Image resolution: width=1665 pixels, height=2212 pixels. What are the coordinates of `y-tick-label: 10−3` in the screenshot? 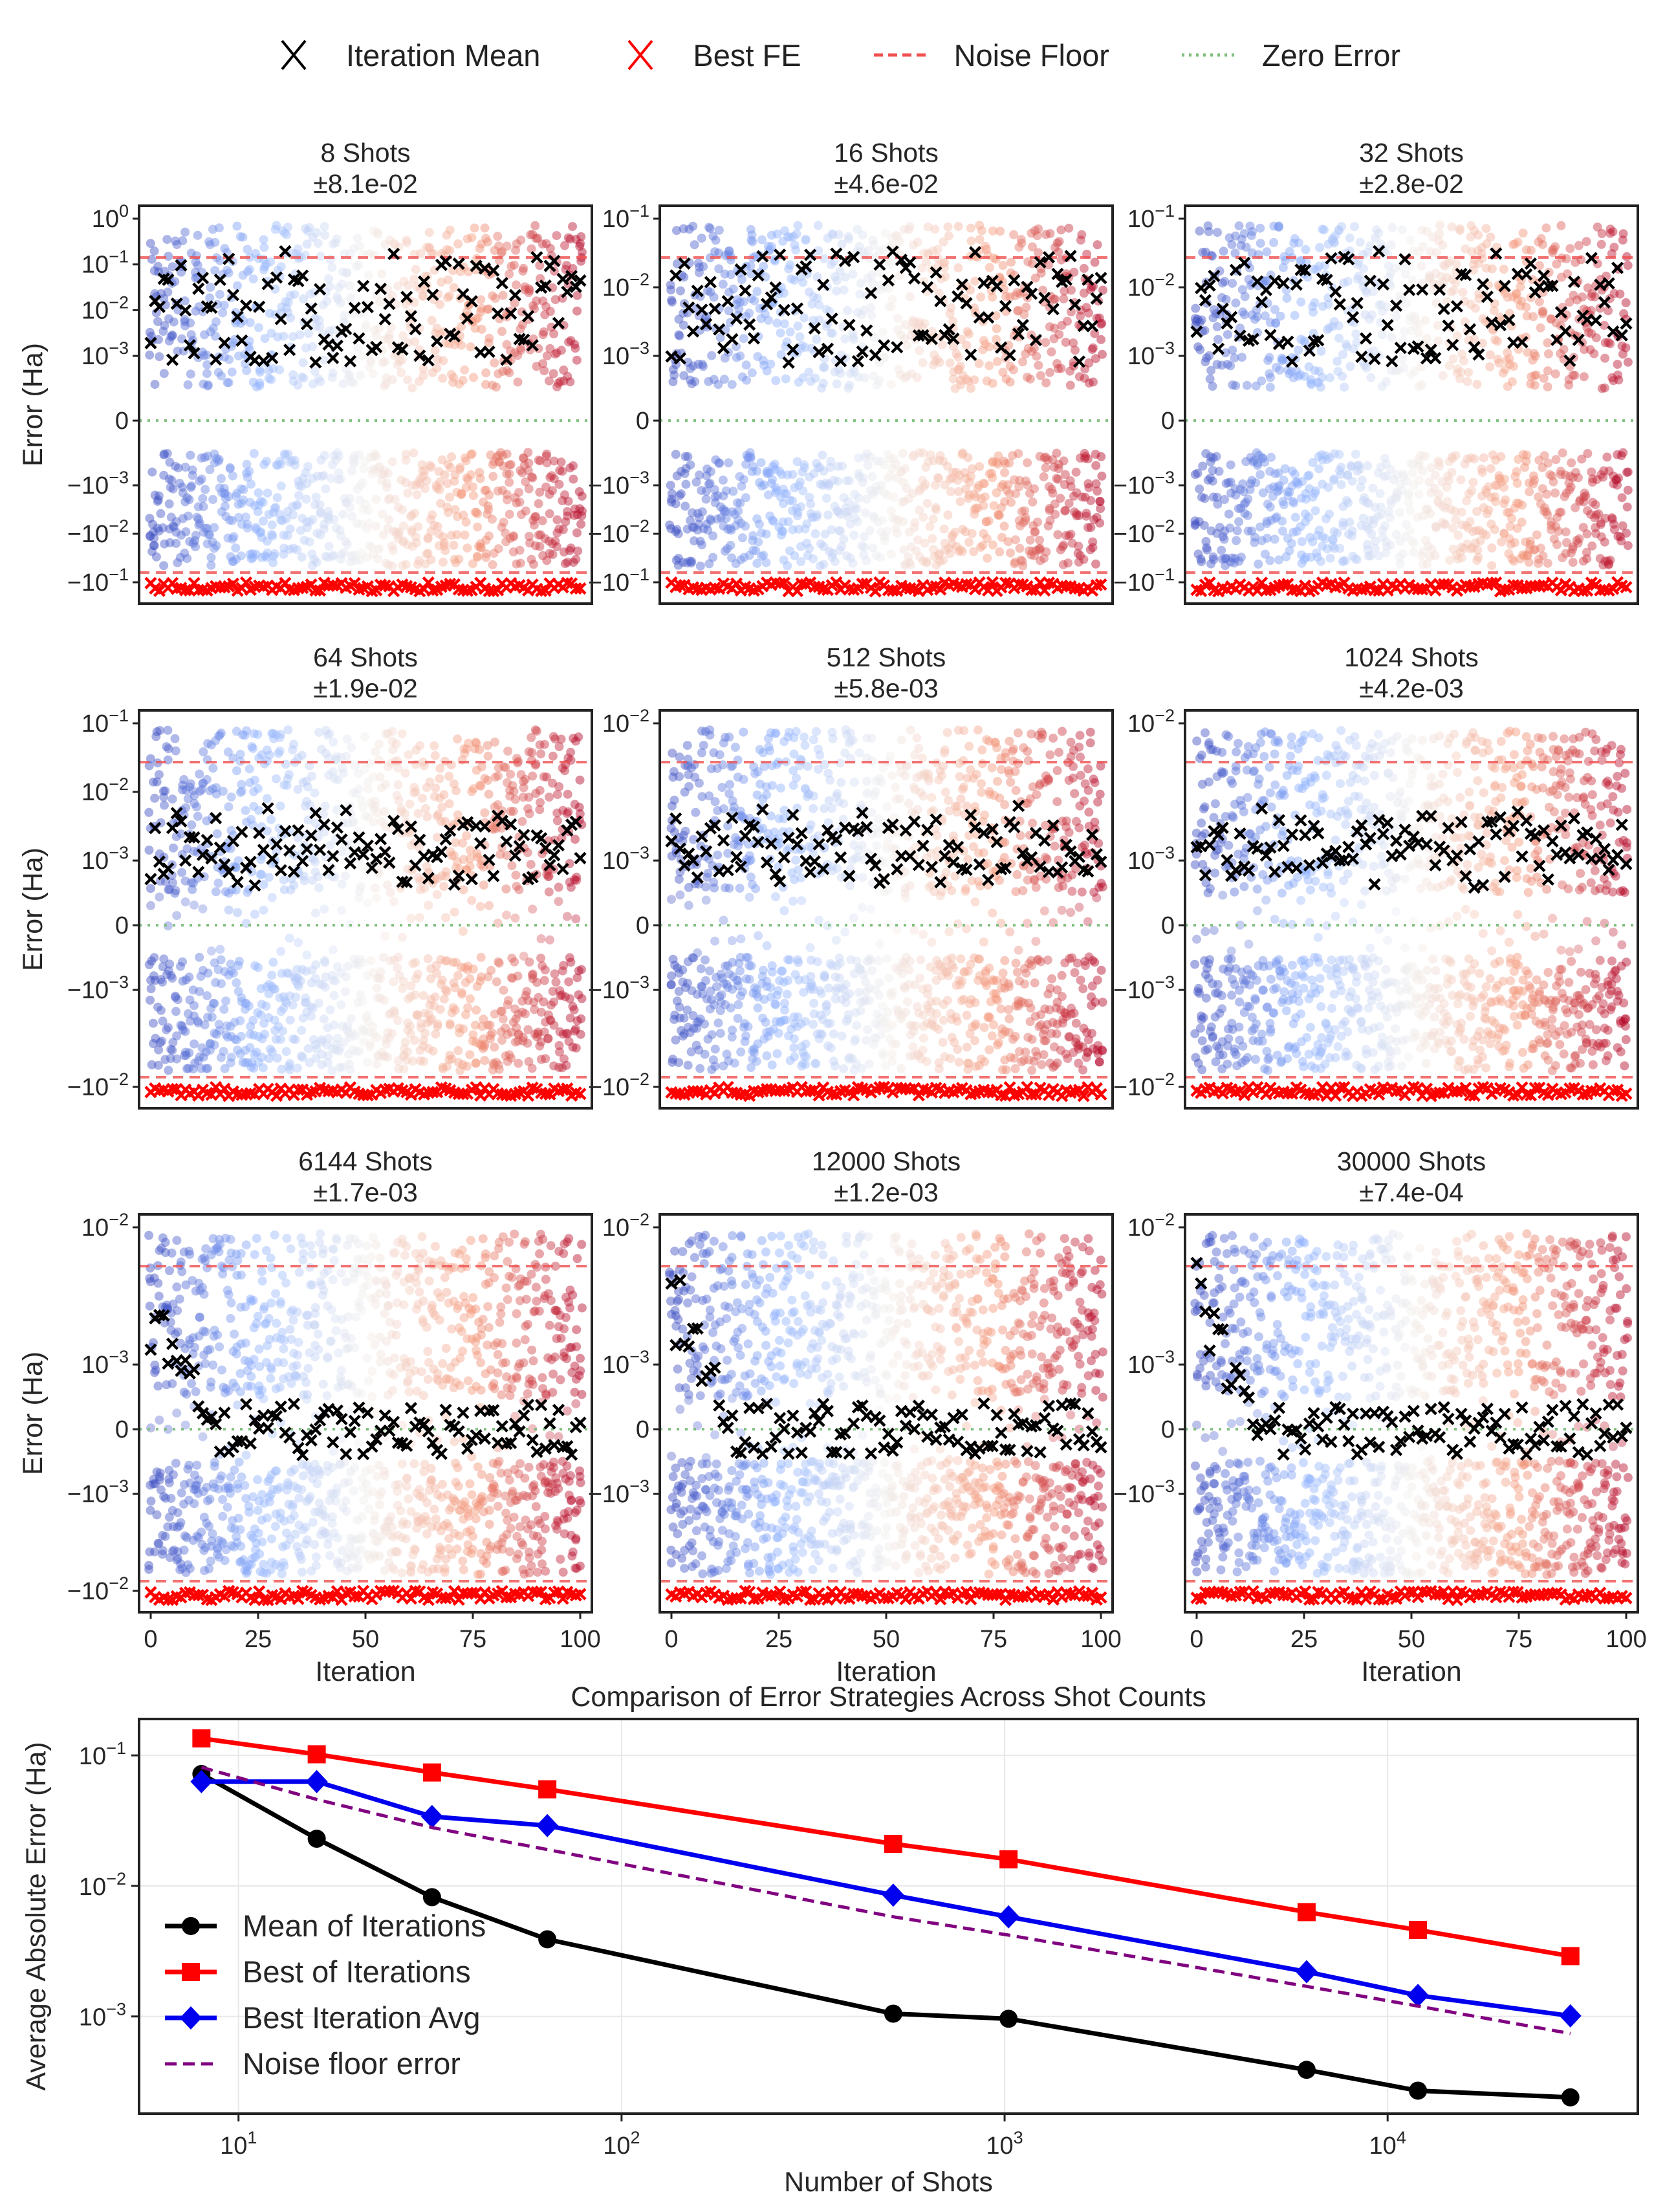 It's located at (1151, 354).